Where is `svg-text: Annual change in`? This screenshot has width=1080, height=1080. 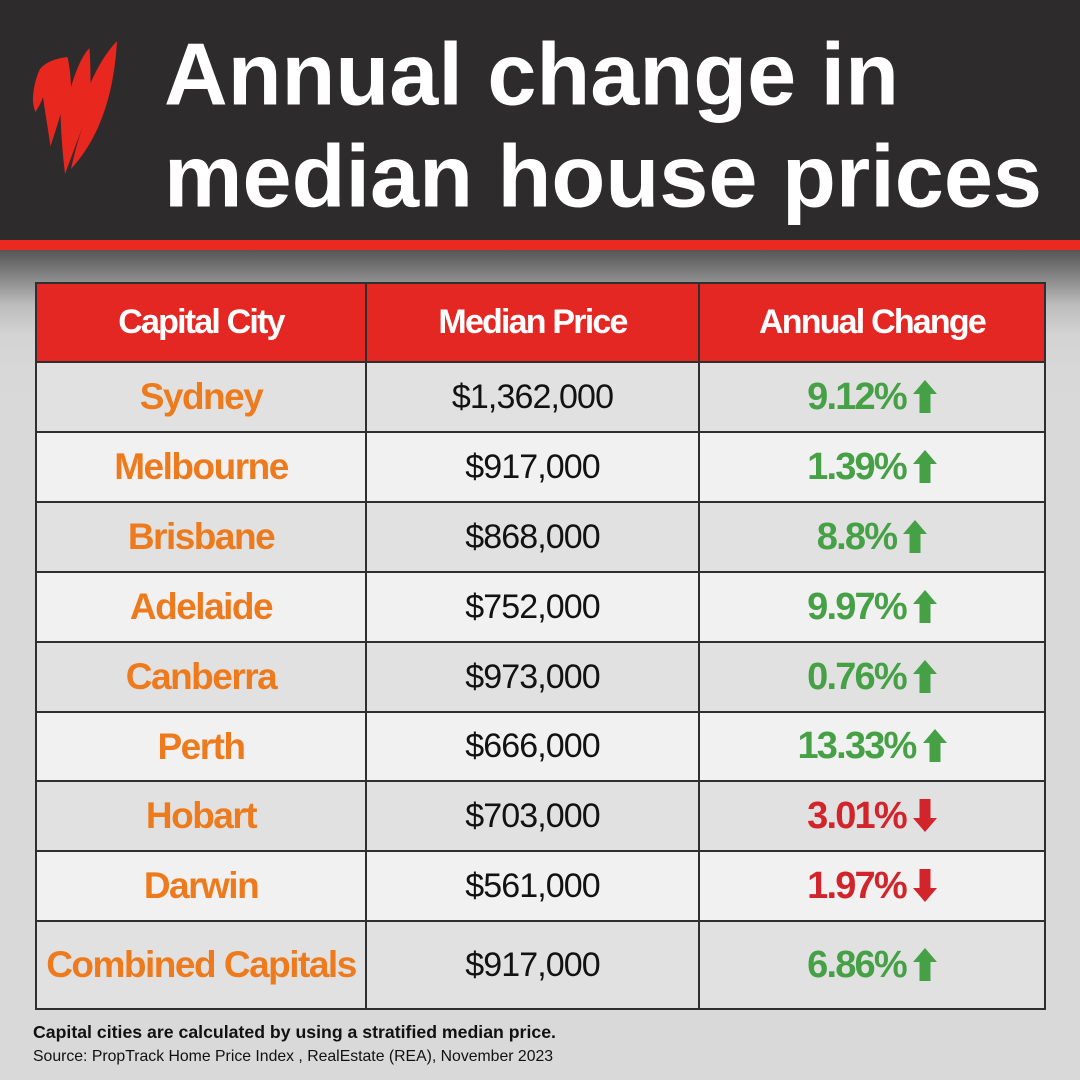 svg-text: Annual change in is located at coordinates (531, 74).